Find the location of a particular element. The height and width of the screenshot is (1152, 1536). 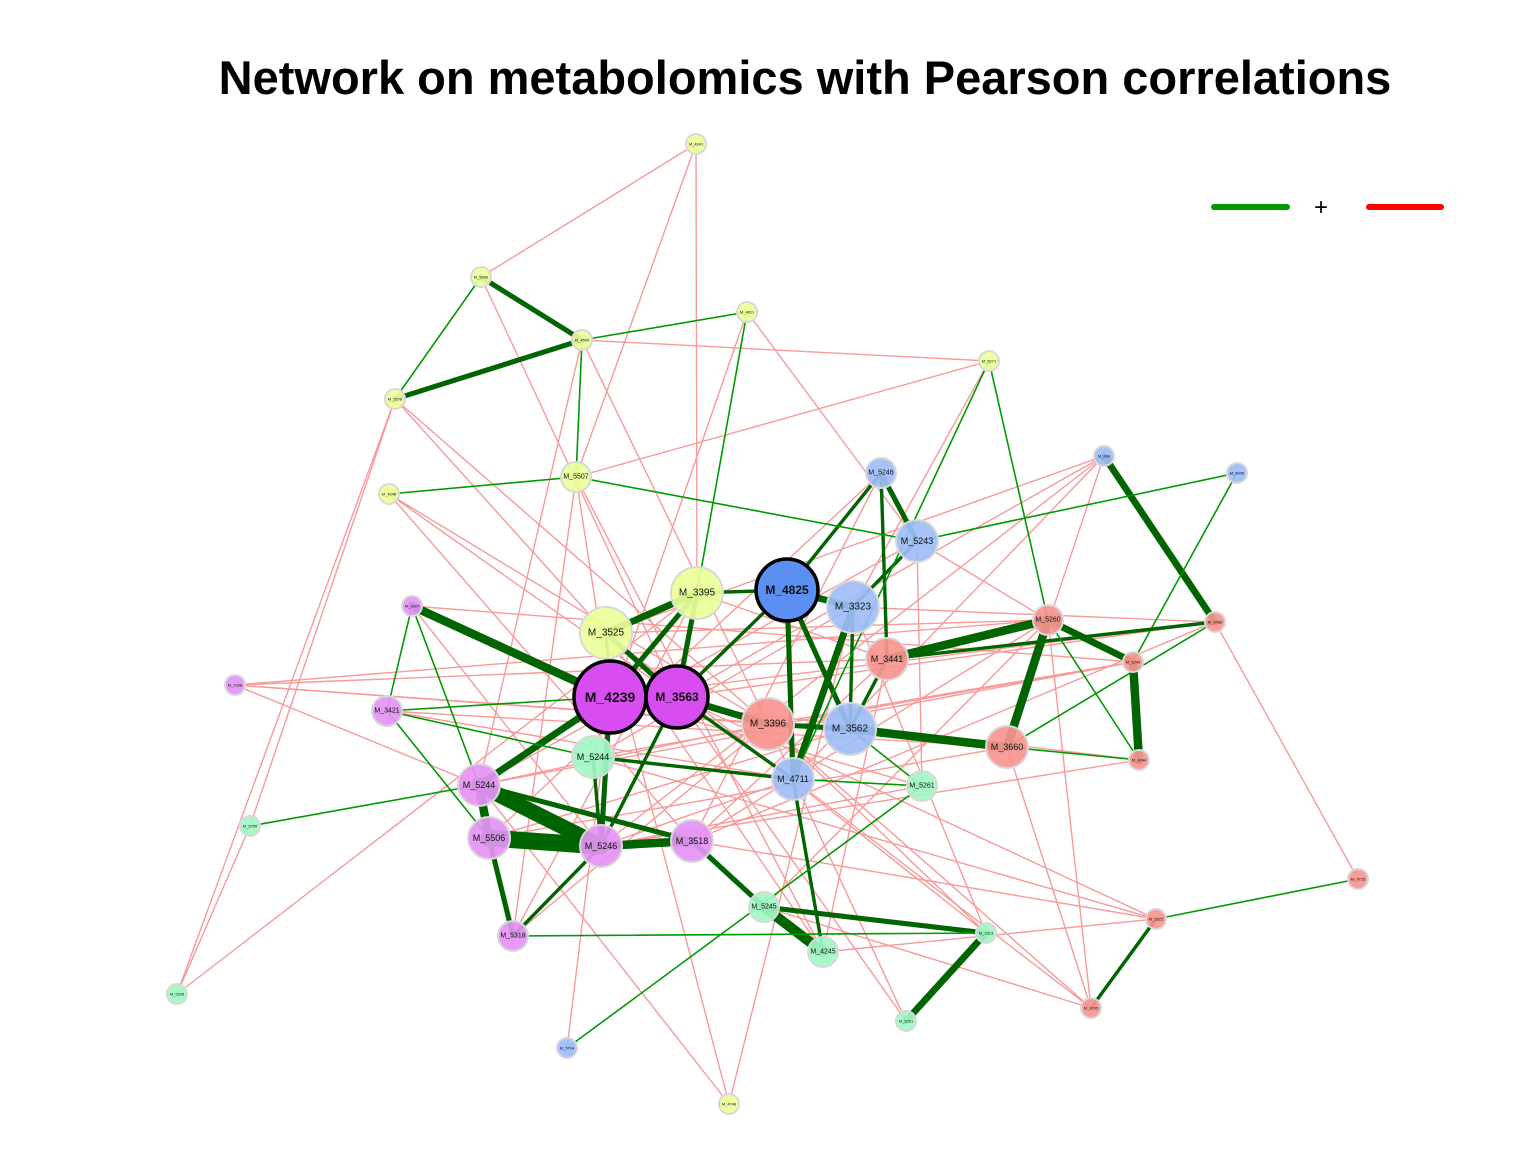

node-M_5507: M_5507 is located at coordinates (576, 477).